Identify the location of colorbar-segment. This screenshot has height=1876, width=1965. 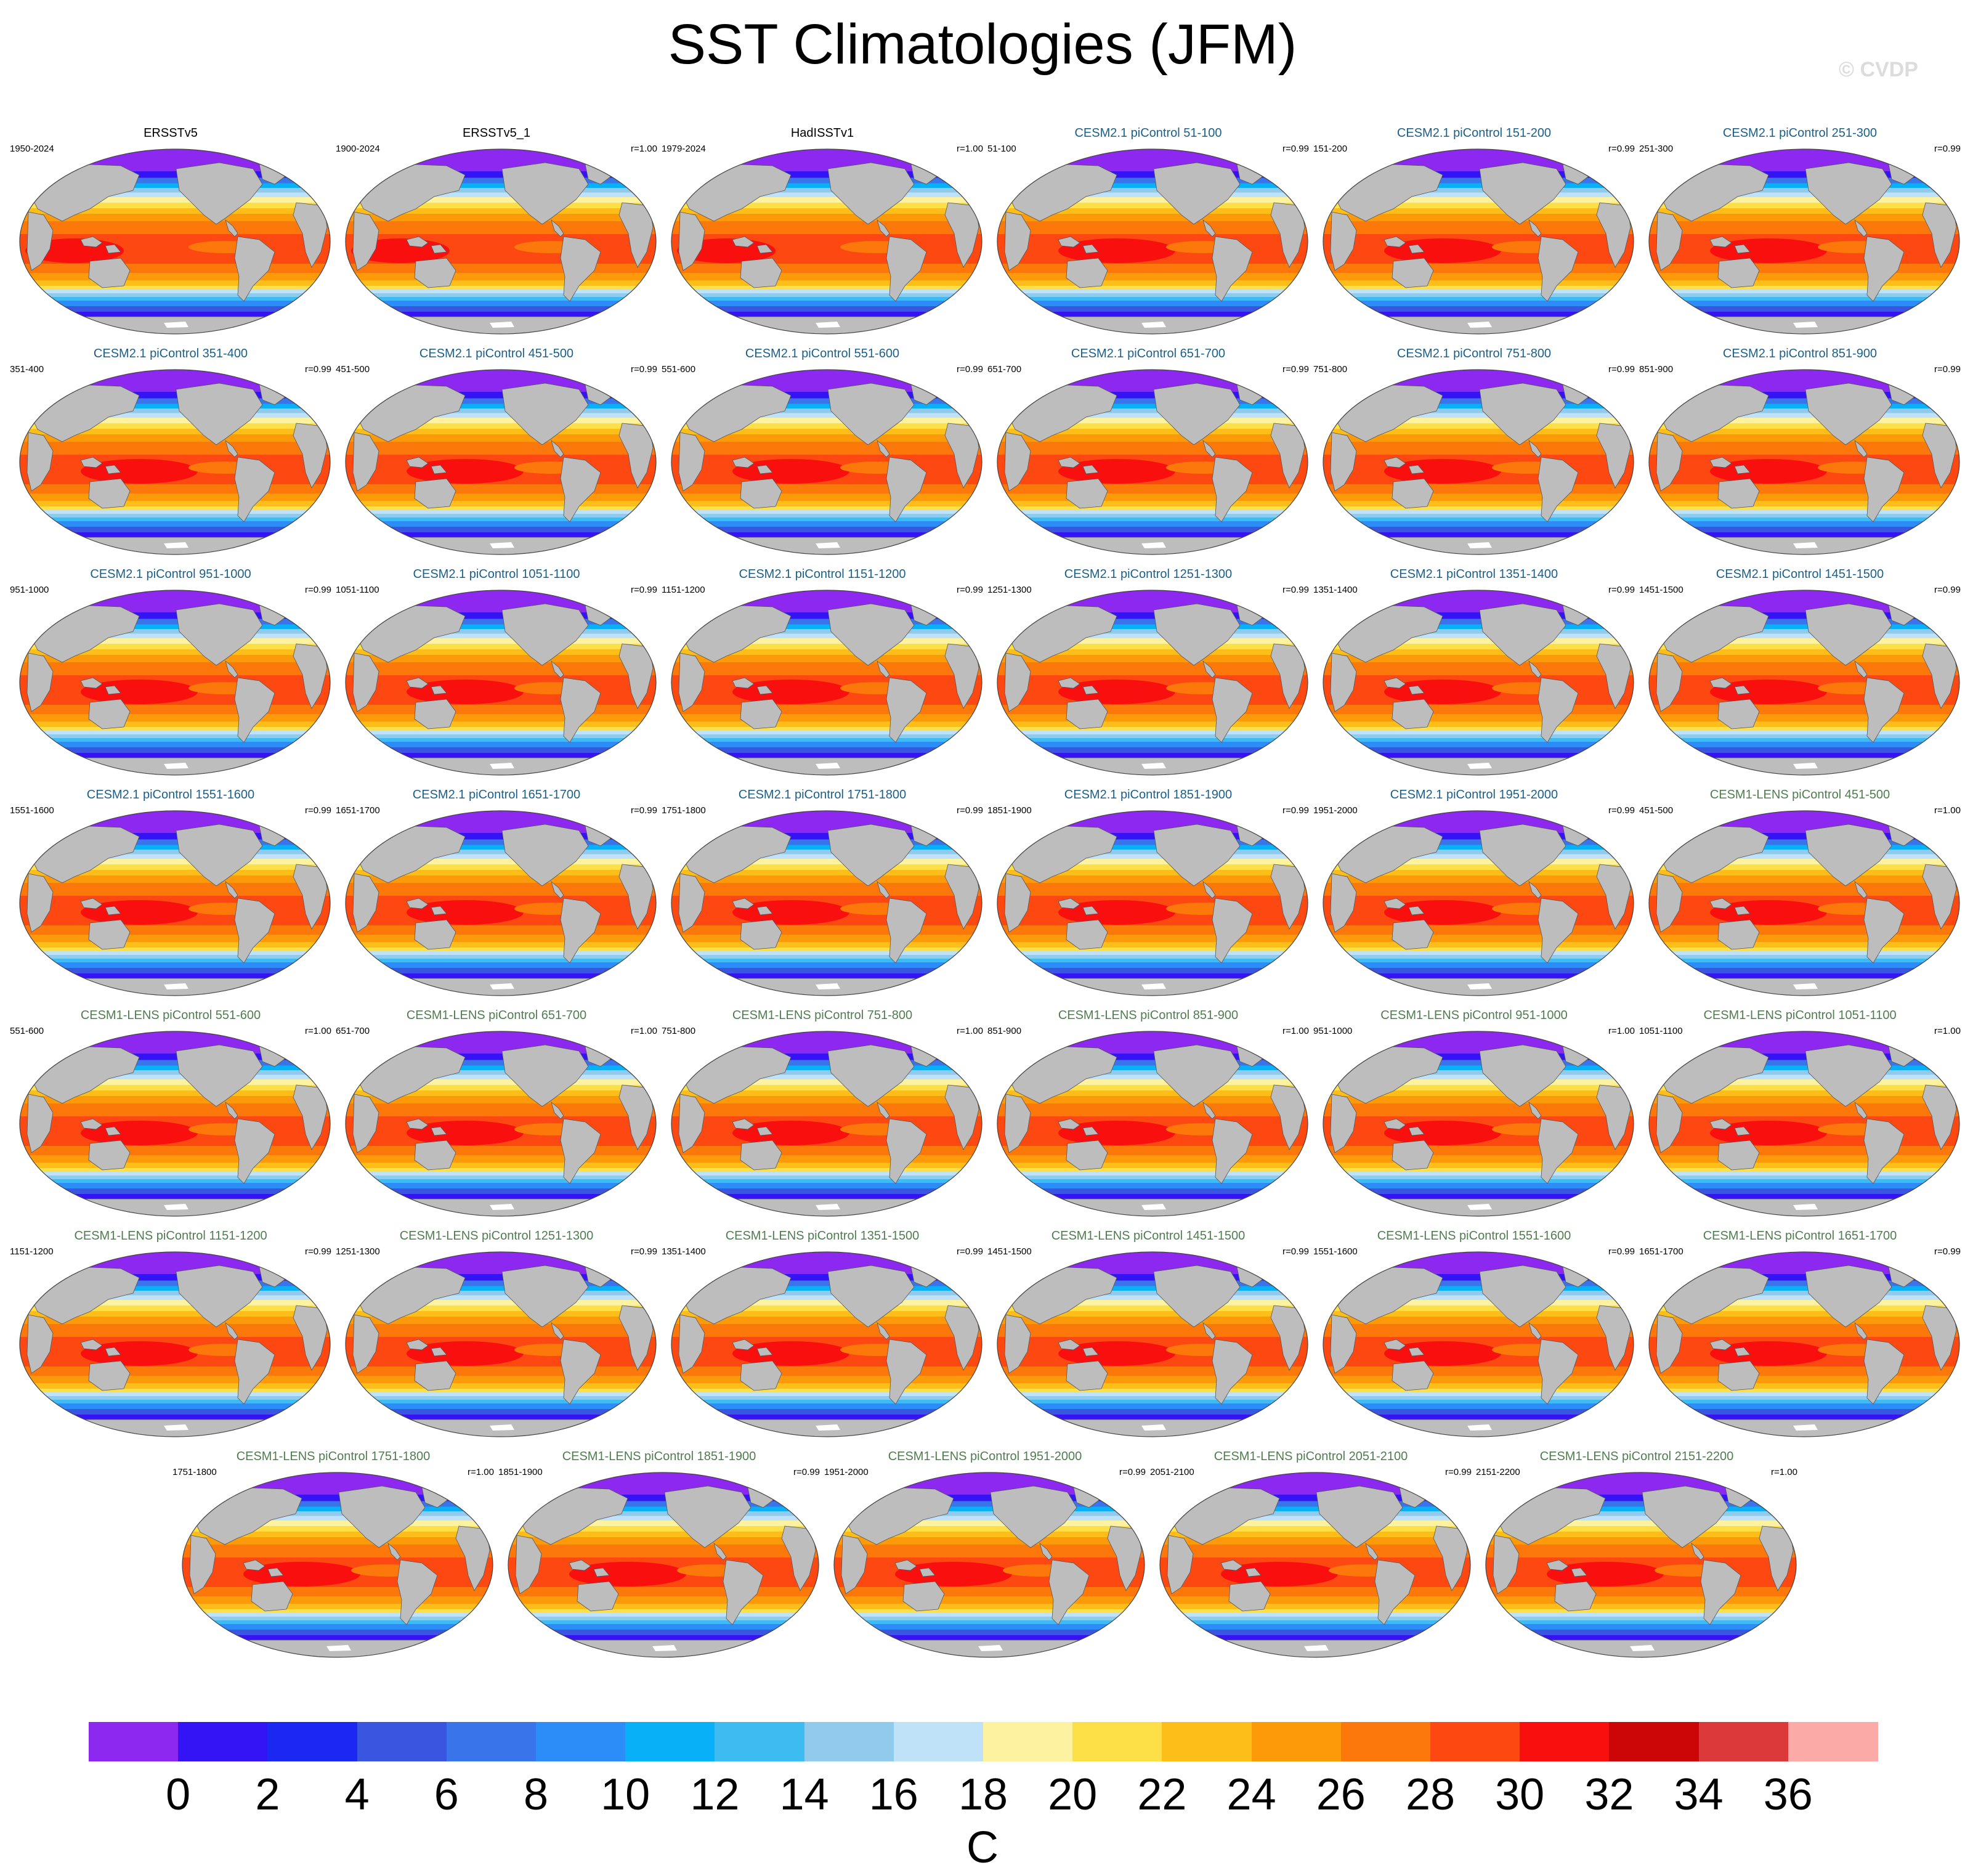
(1744, 1742).